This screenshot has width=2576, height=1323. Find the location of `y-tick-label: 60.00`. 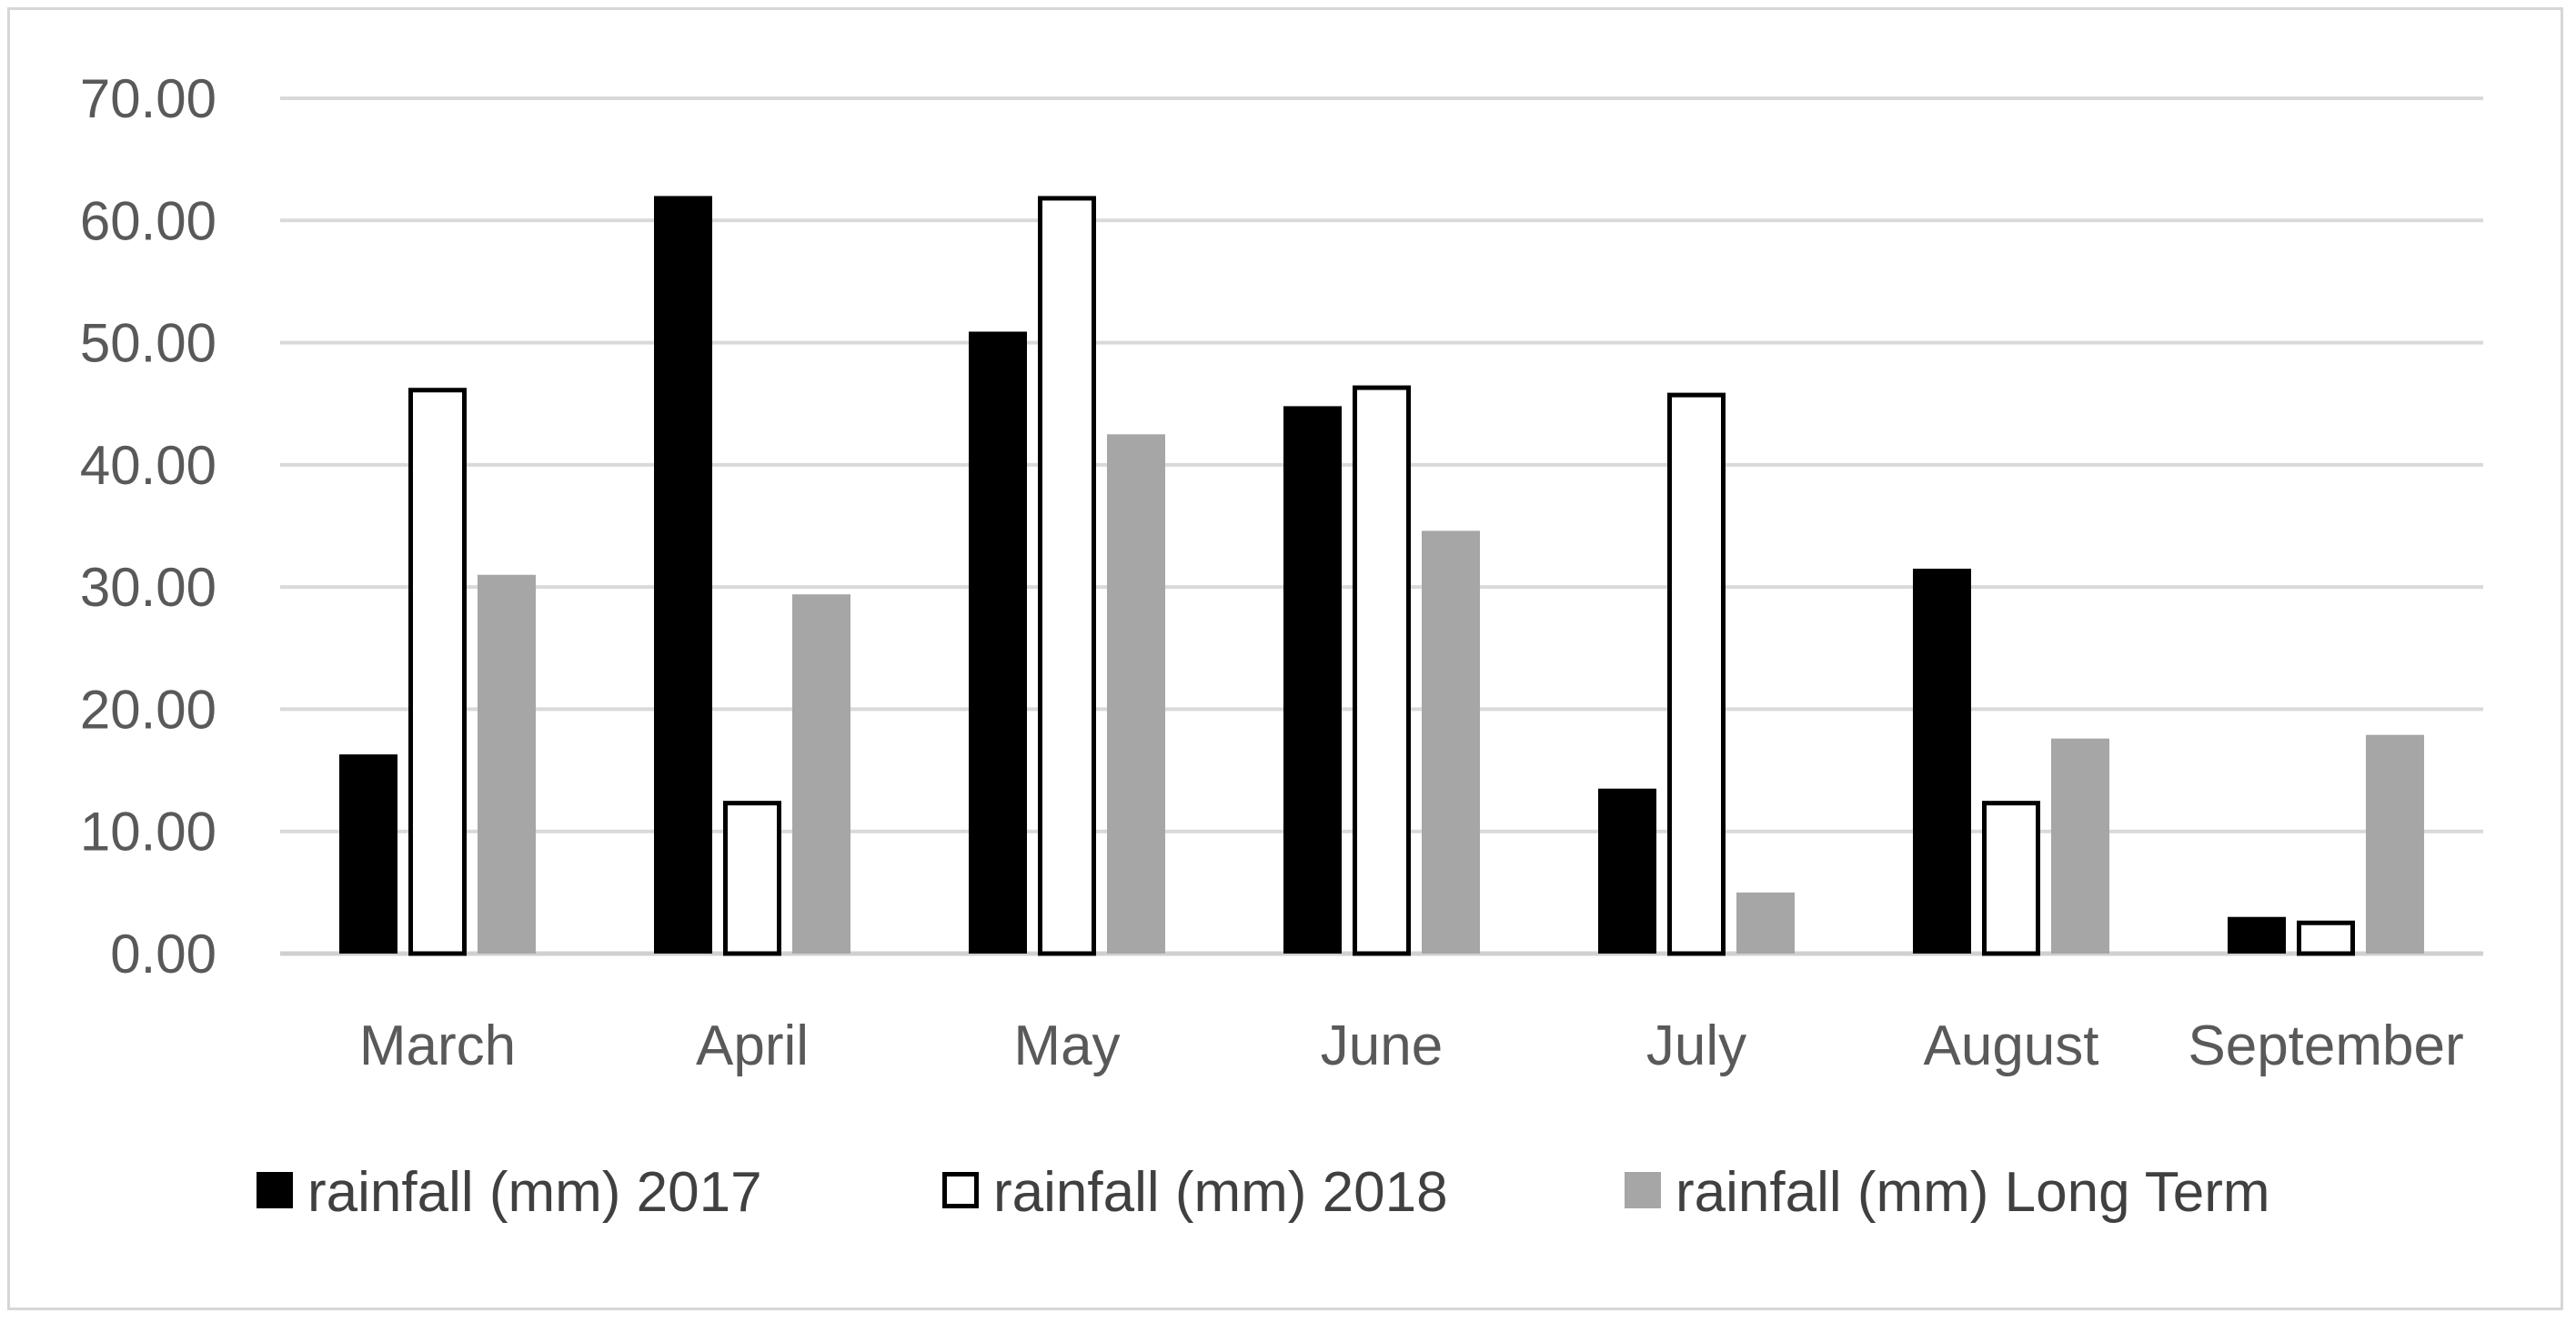

y-tick-label: 60.00 is located at coordinates (148, 220).